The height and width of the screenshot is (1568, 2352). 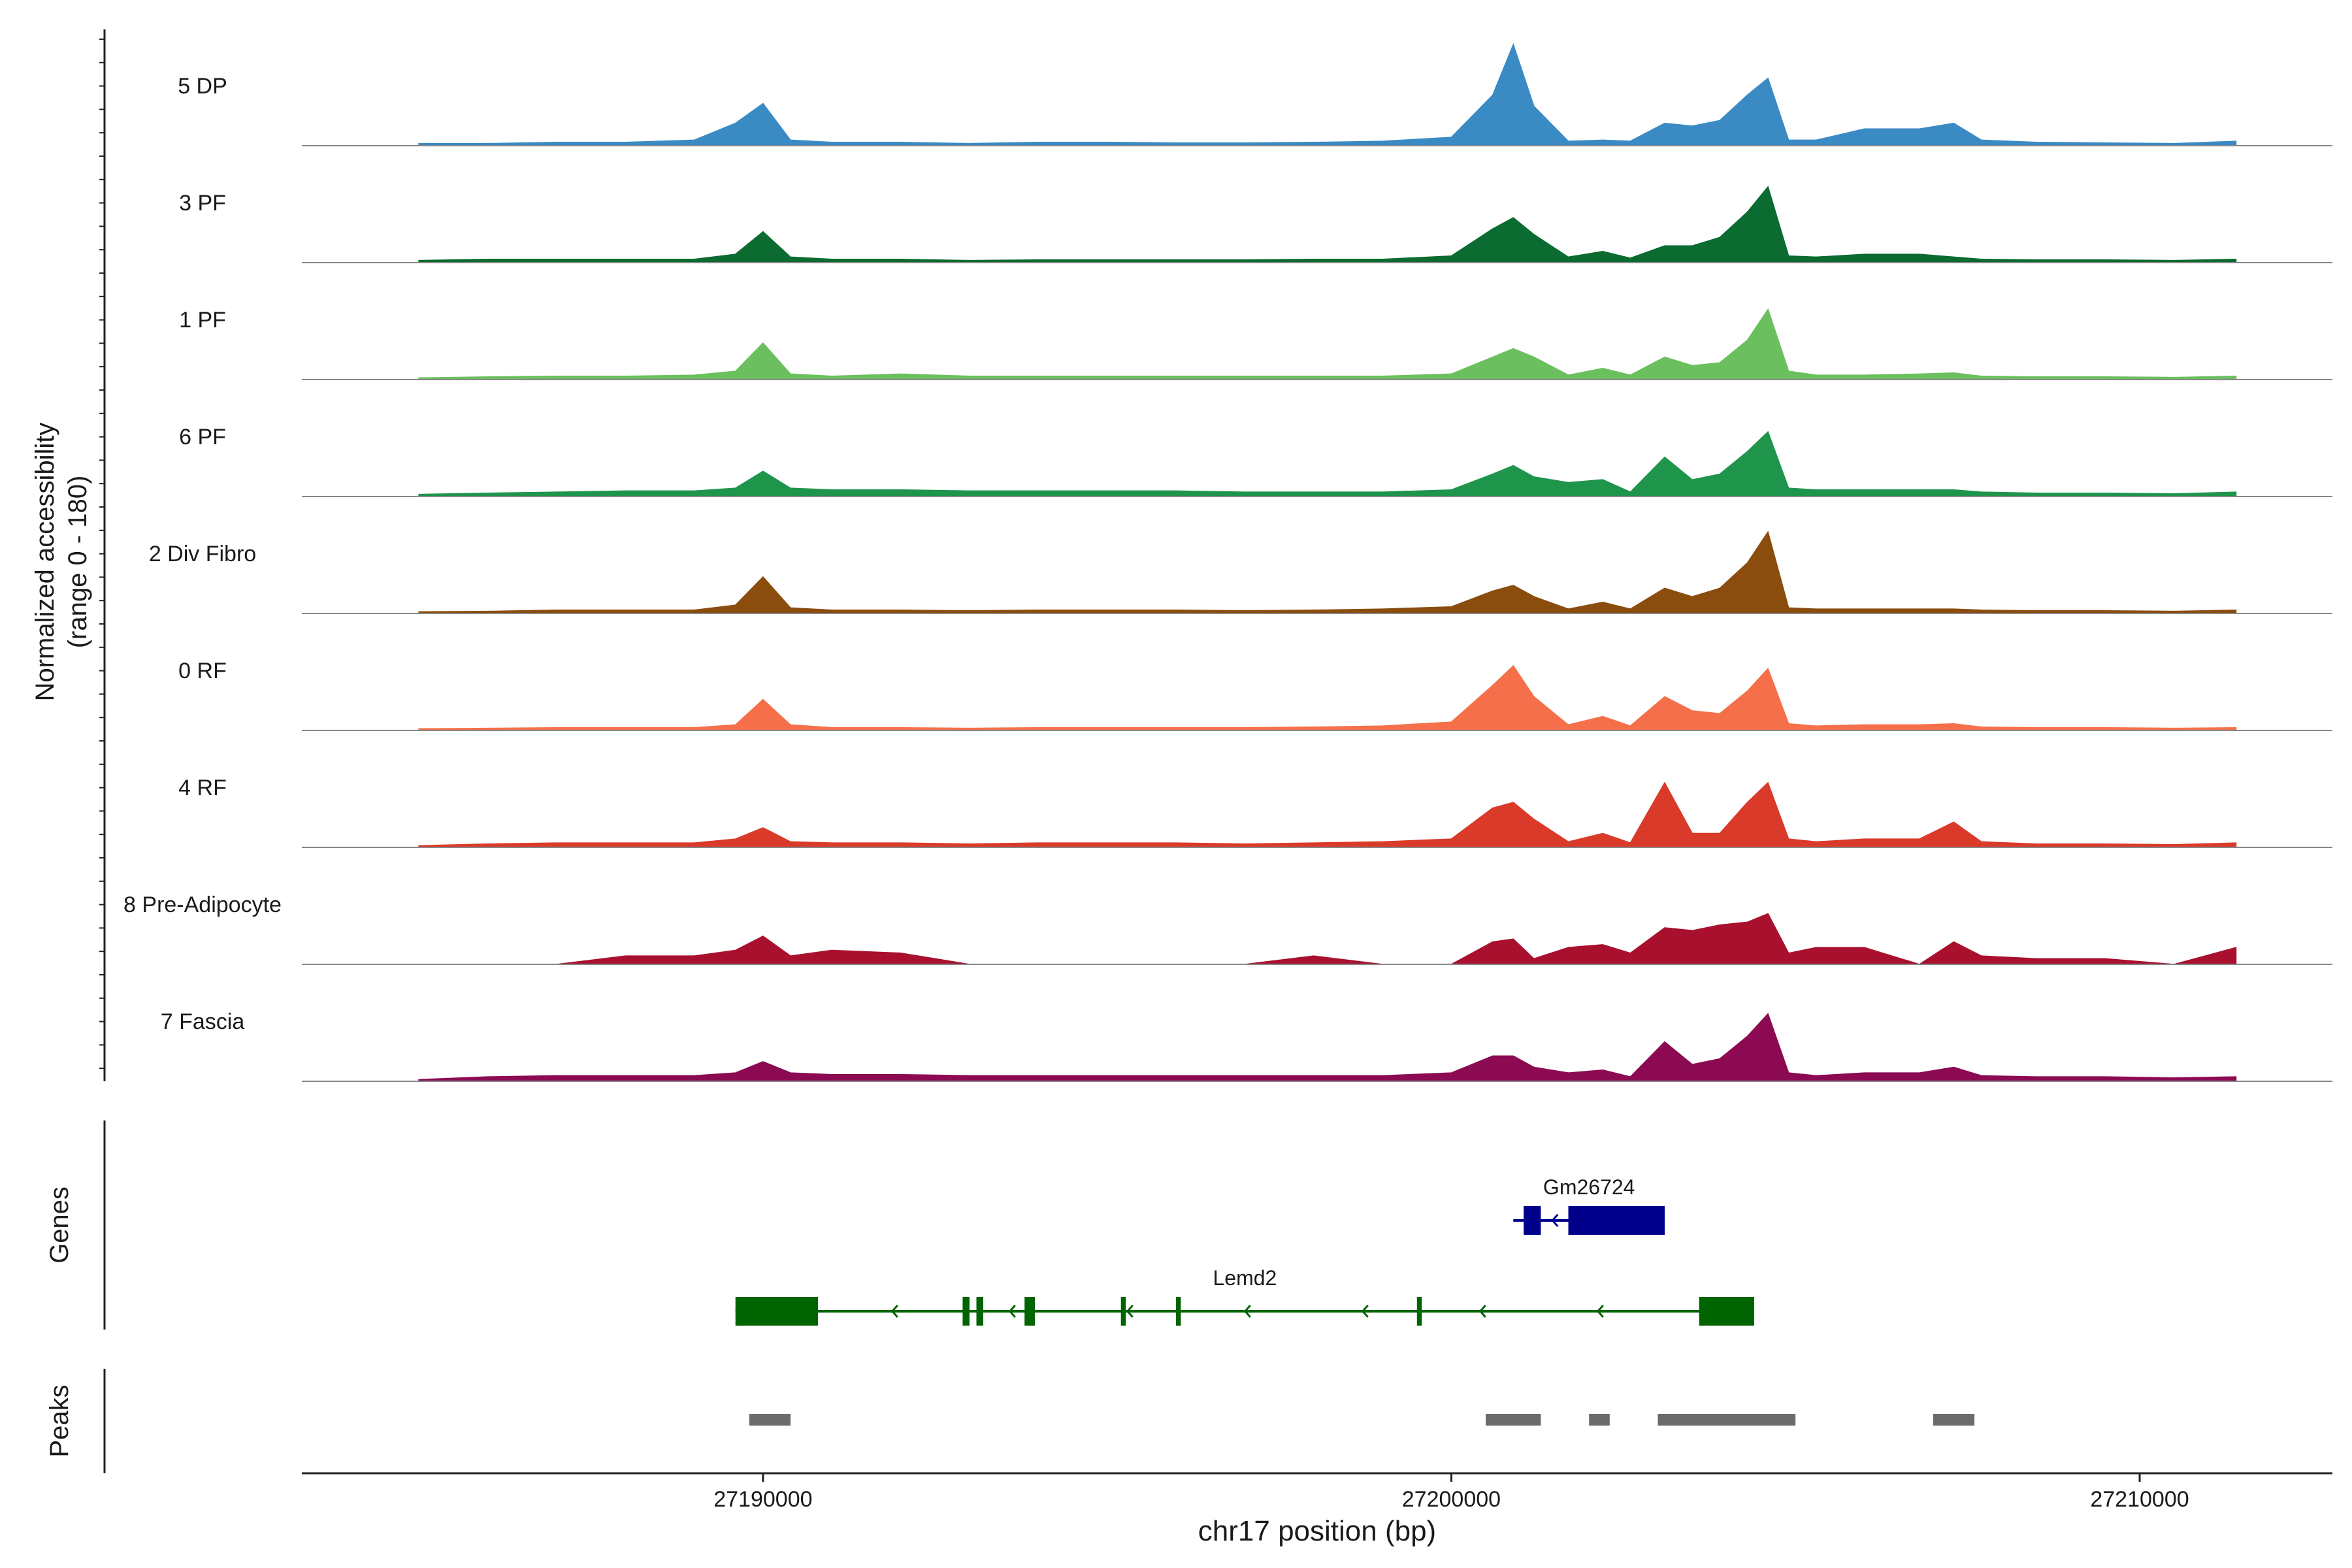 What do you see at coordinates (1327, 697) in the screenshot?
I see `track-area-0-rf` at bounding box center [1327, 697].